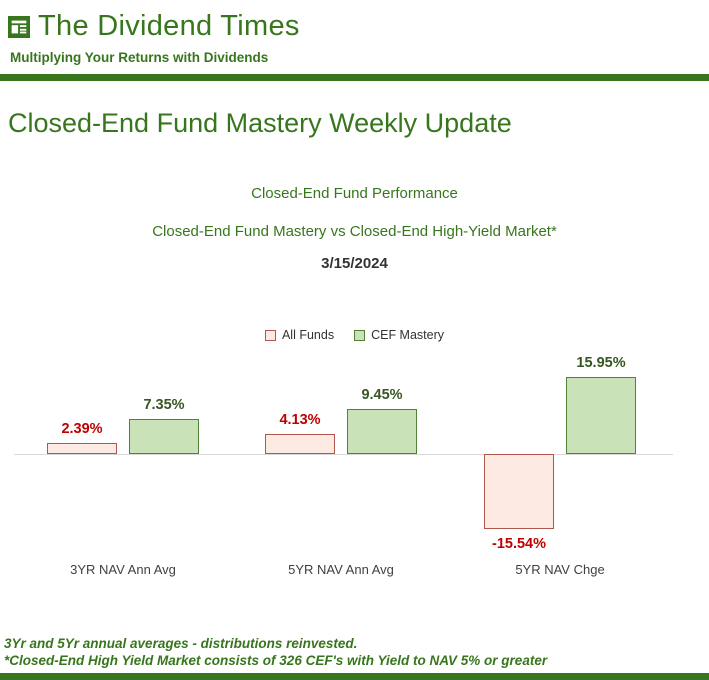 This screenshot has width=709, height=680. Describe the element at coordinates (354, 263) in the screenshot. I see `chart-date: 3/15/2024` at that location.